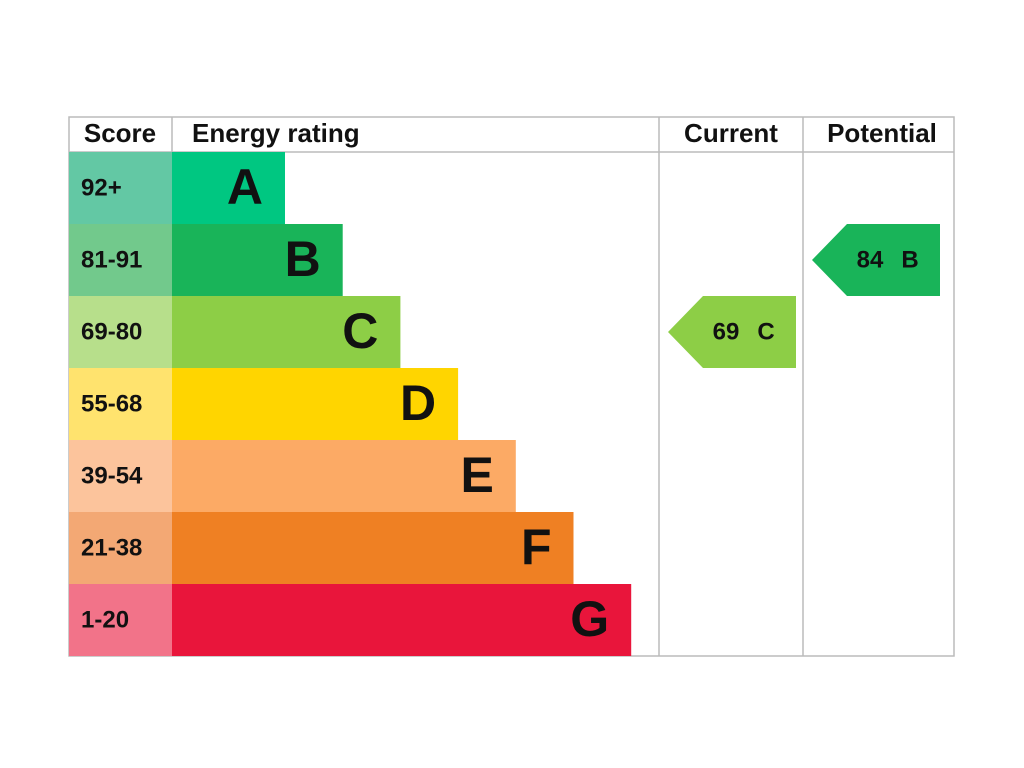  I want to click on rating-letter: G, so click(589, 619).